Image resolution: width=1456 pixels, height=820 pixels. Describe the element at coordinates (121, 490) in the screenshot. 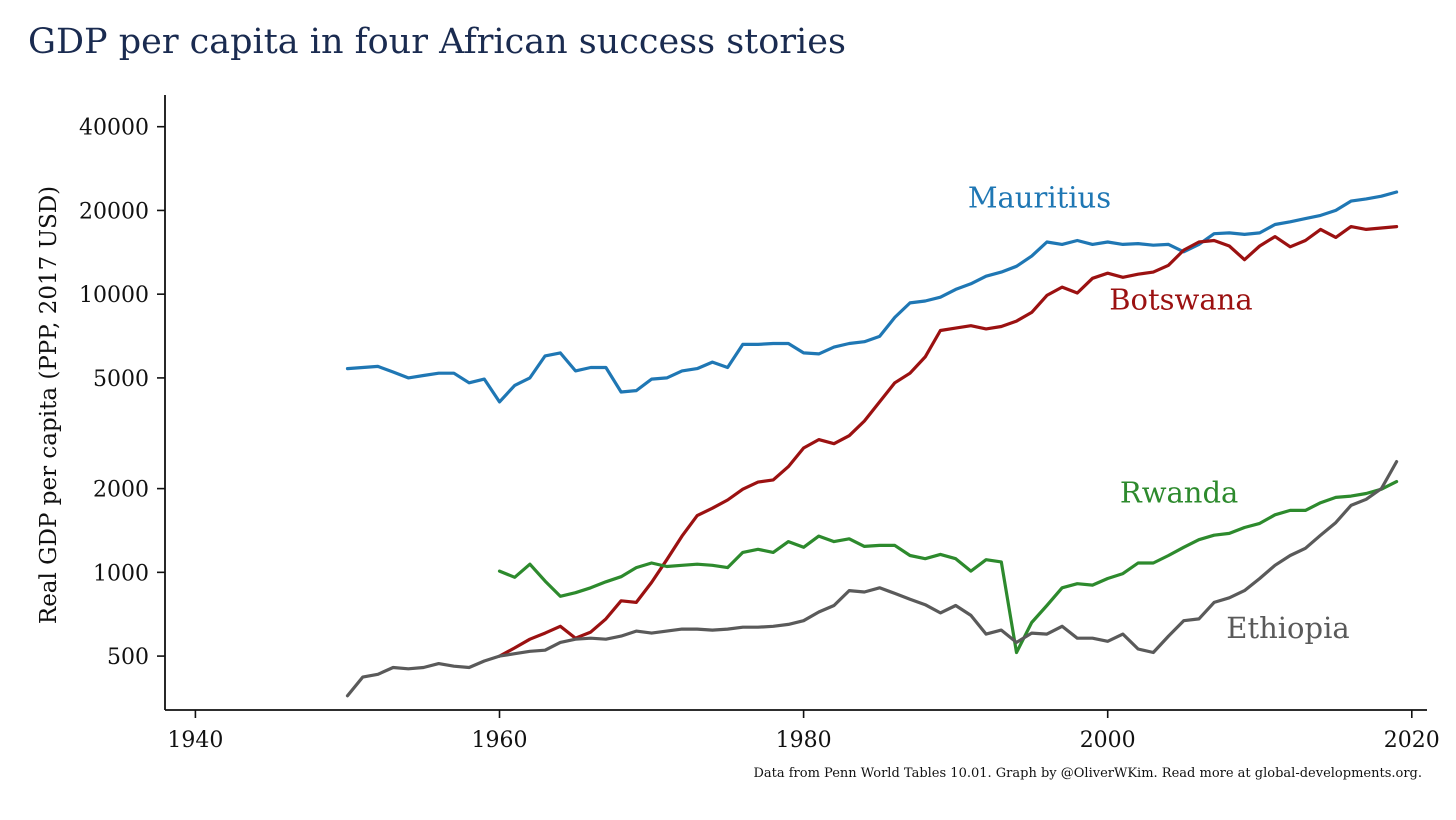

I see `y-tick-label: 2000` at that location.